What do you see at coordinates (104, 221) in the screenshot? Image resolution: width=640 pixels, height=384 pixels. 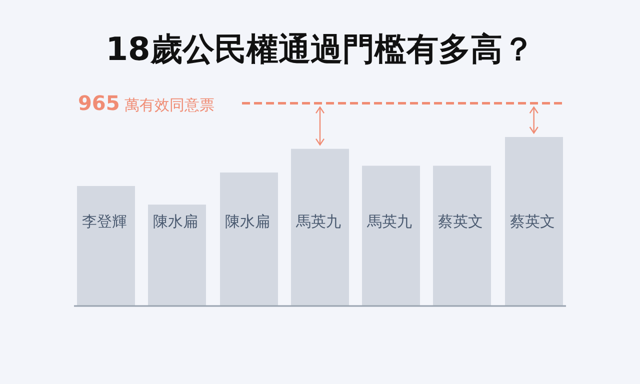 I see `x-tick-label: 李登輝` at bounding box center [104, 221].